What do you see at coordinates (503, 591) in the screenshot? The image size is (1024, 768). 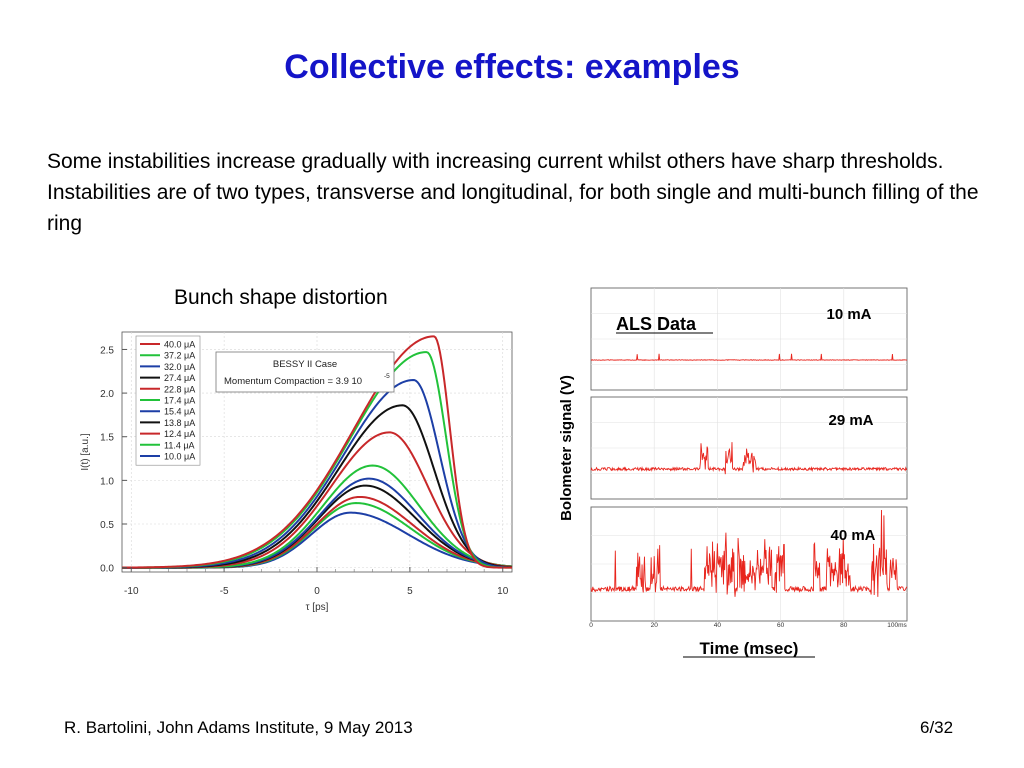 I see `bunch-x-tick-label: 10` at bounding box center [503, 591].